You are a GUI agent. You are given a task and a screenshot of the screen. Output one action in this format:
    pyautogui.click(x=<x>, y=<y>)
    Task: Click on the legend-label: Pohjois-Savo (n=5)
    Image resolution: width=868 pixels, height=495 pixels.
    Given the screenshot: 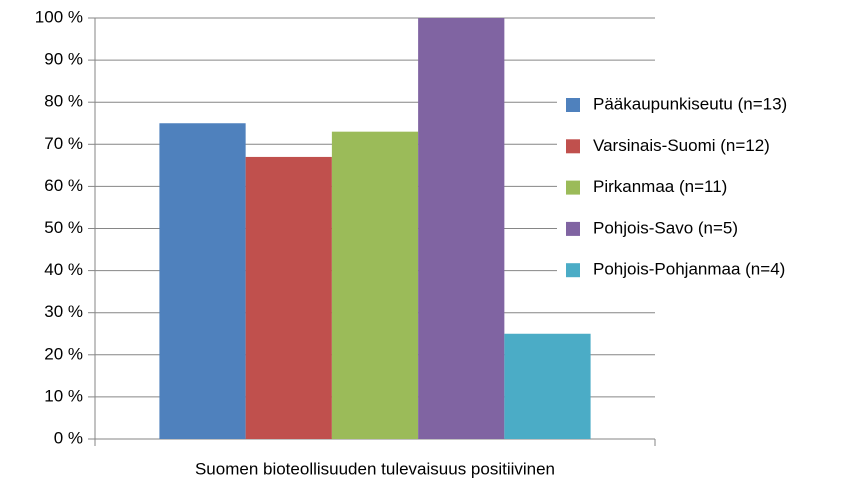 What is the action you would take?
    pyautogui.click(x=665, y=227)
    